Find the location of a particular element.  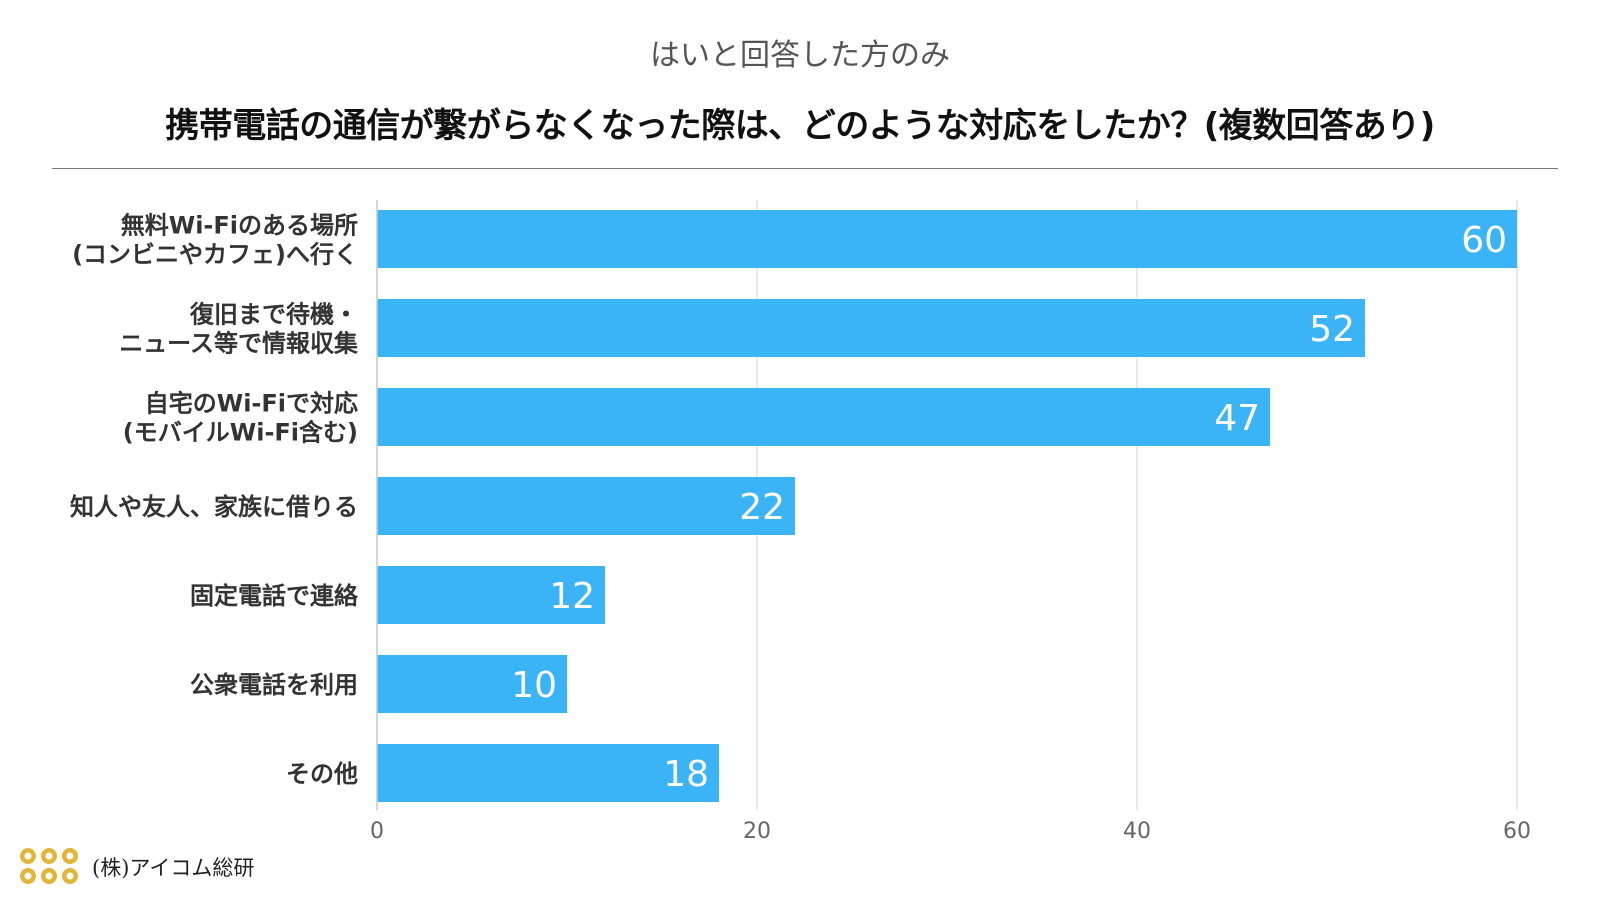

x-tick-label: 40 is located at coordinates (1137, 831).